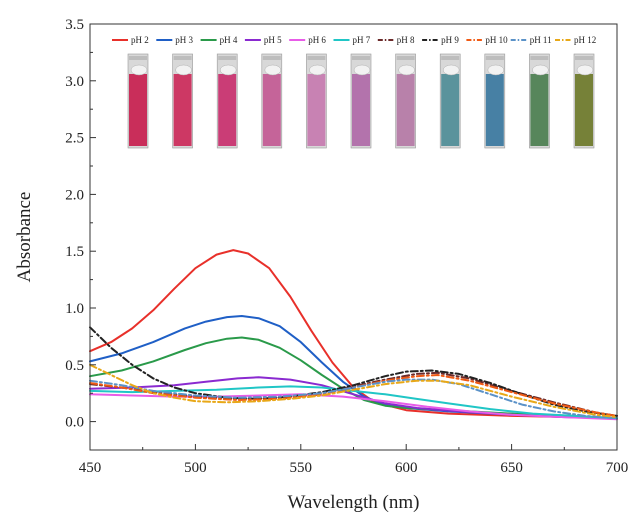 Image resolution: width=633 pixels, height=513 pixels. What do you see at coordinates (263, 40) in the screenshot?
I see `legend-entry: pH 5` at bounding box center [263, 40].